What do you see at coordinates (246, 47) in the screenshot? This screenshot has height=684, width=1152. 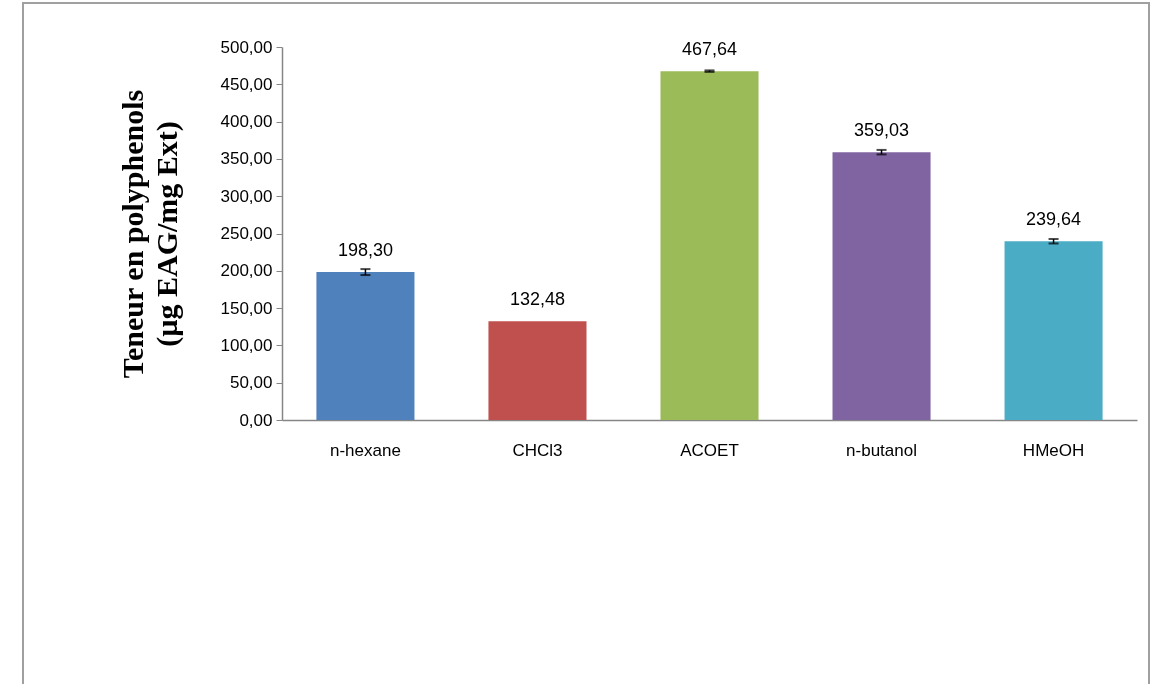 I see `y-tick-label: 500,00` at bounding box center [246, 47].